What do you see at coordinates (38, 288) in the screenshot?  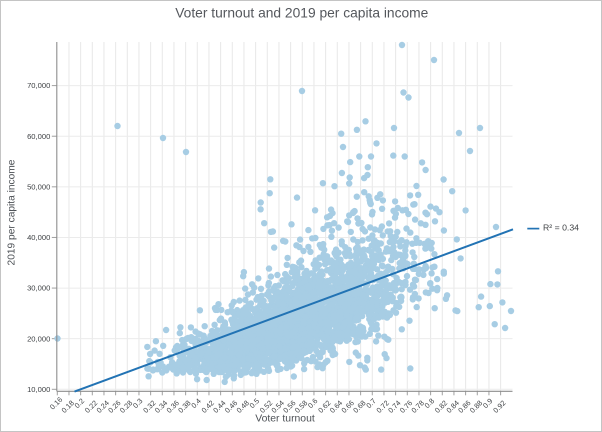 I see `svg-text: 30,000` at bounding box center [38, 288].